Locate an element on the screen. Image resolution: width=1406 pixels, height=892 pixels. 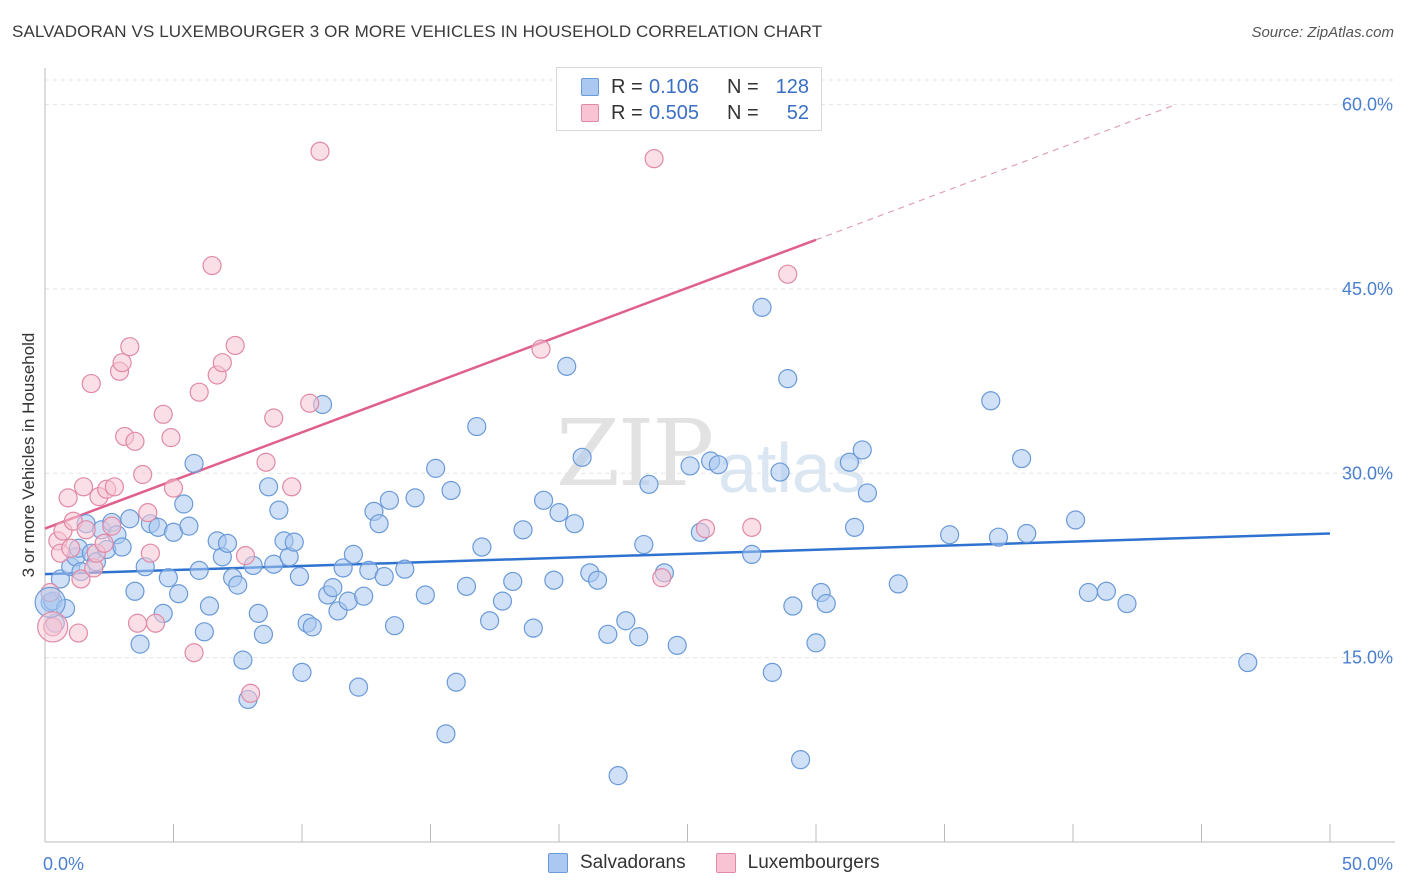
series-legend: Salvadorans Luxembourgers is located at coordinates (729, 863).